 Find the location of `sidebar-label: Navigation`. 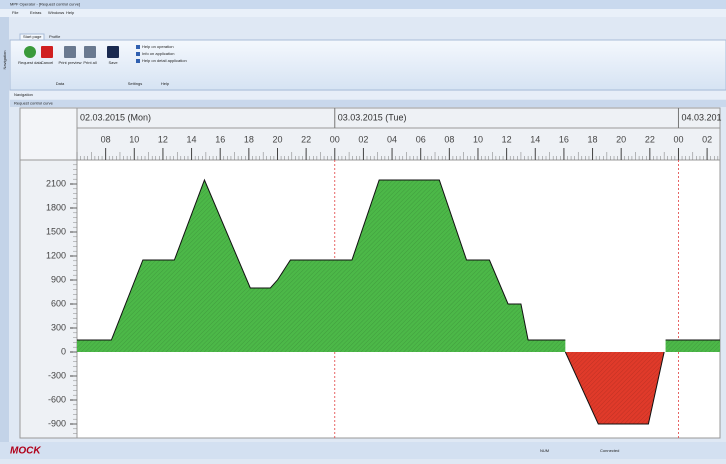

sidebar-label: Navigation is located at coordinates (4, 60).